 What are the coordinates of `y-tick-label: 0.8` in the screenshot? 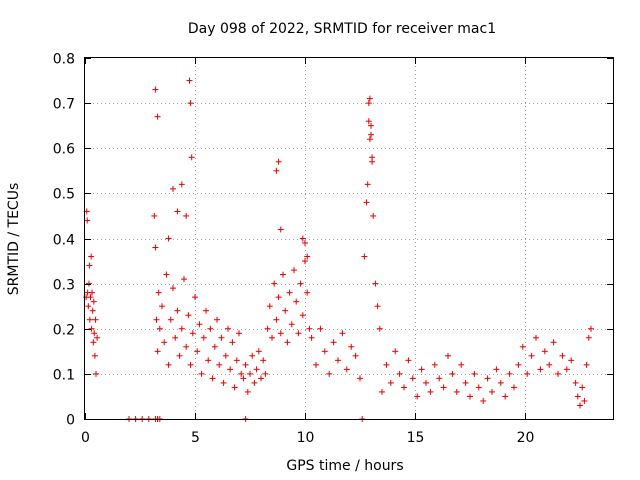 It's located at (64, 60).